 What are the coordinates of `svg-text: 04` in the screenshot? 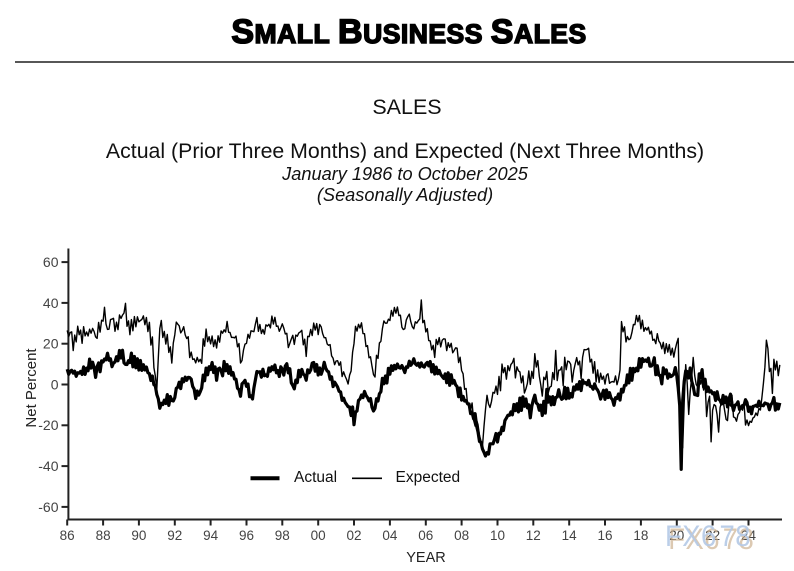 It's located at (390, 535).